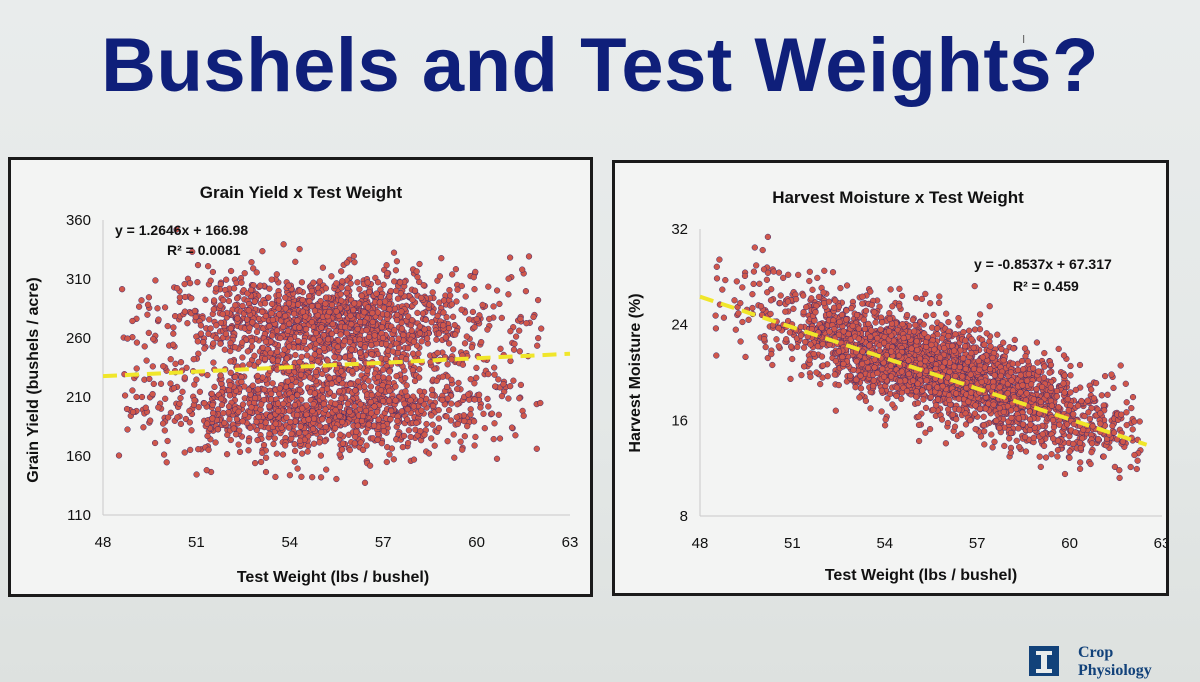 The image size is (1200, 682). What do you see at coordinates (78, 456) in the screenshot?
I see `y-tick-label: 160` at bounding box center [78, 456].